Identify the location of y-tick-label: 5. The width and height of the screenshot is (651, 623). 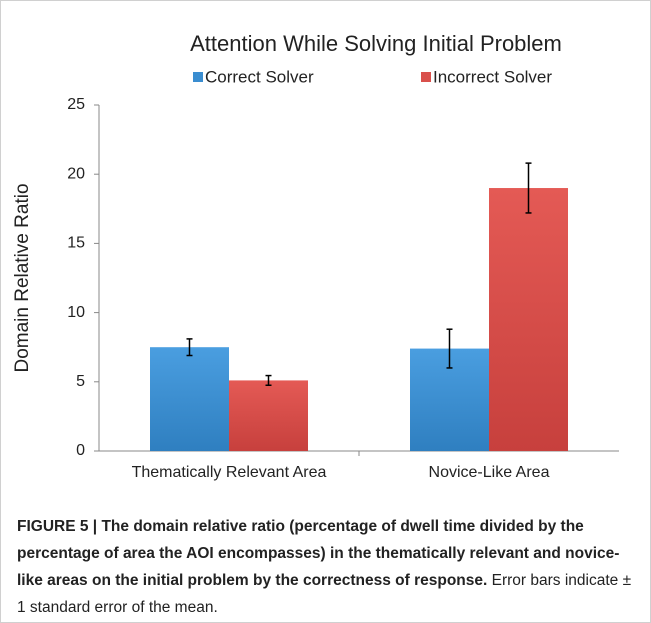
(80, 381).